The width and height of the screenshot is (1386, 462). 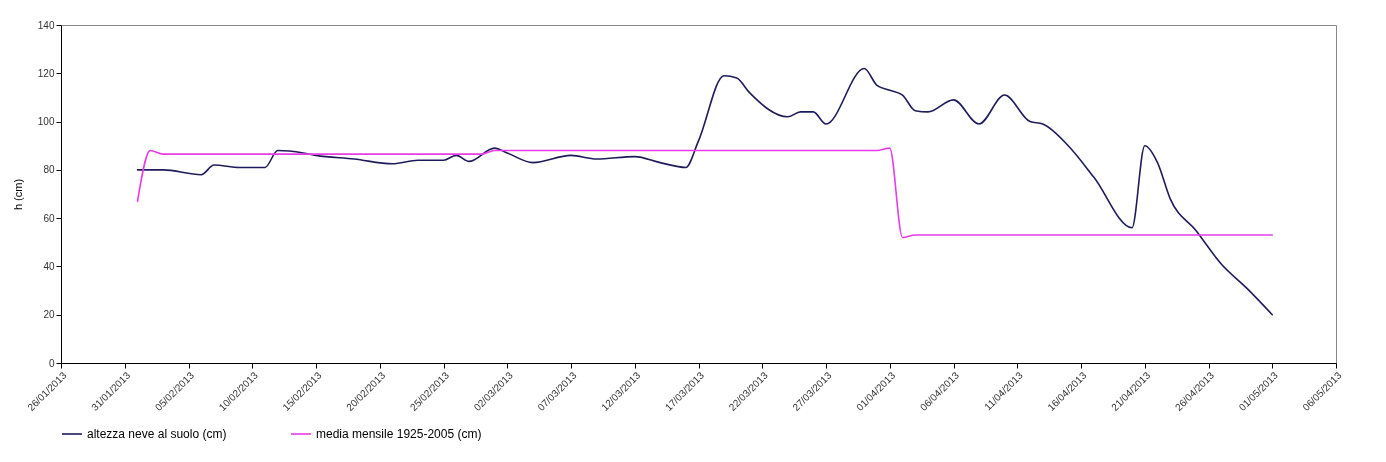 I want to click on y-tick-label: 0, so click(x=51, y=363).